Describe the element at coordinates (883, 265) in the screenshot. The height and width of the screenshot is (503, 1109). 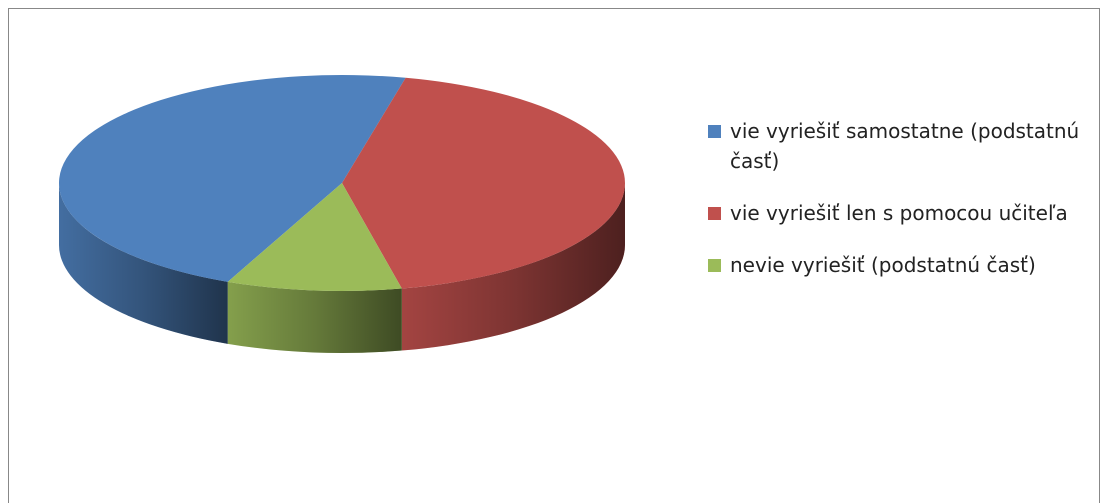
I see `legend-label: nevie vyriešiť (podstatnú časť)` at that location.